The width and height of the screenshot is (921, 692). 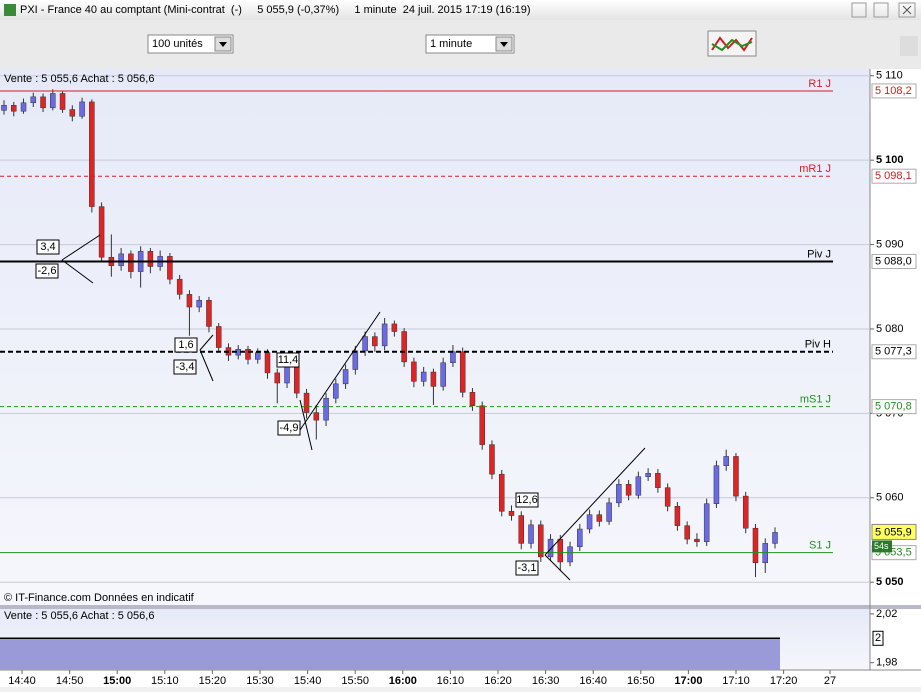 I want to click on timer-box, so click(x=882, y=546).